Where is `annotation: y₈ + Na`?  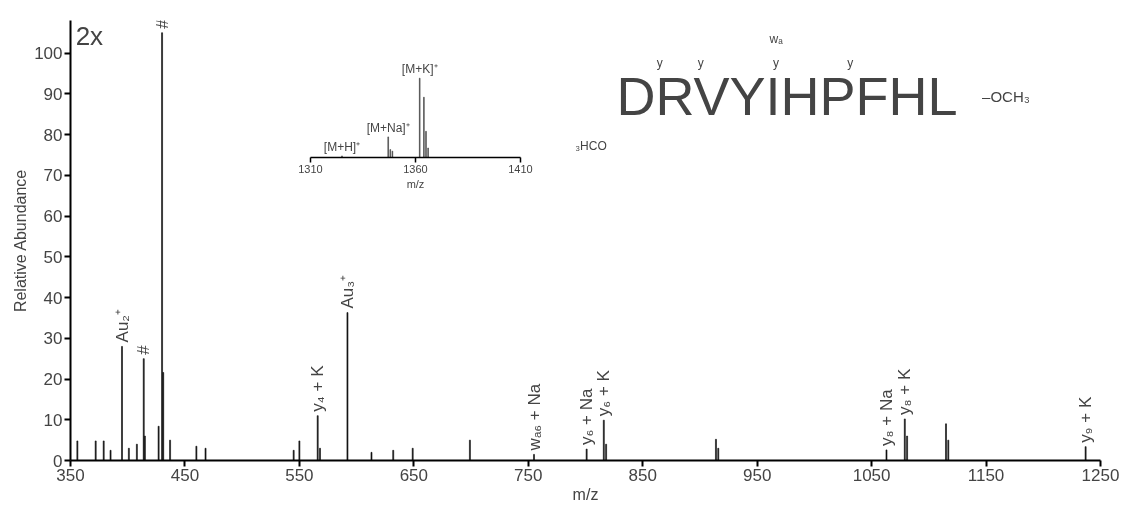
annotation: y₈ + Na is located at coordinates (886, 417).